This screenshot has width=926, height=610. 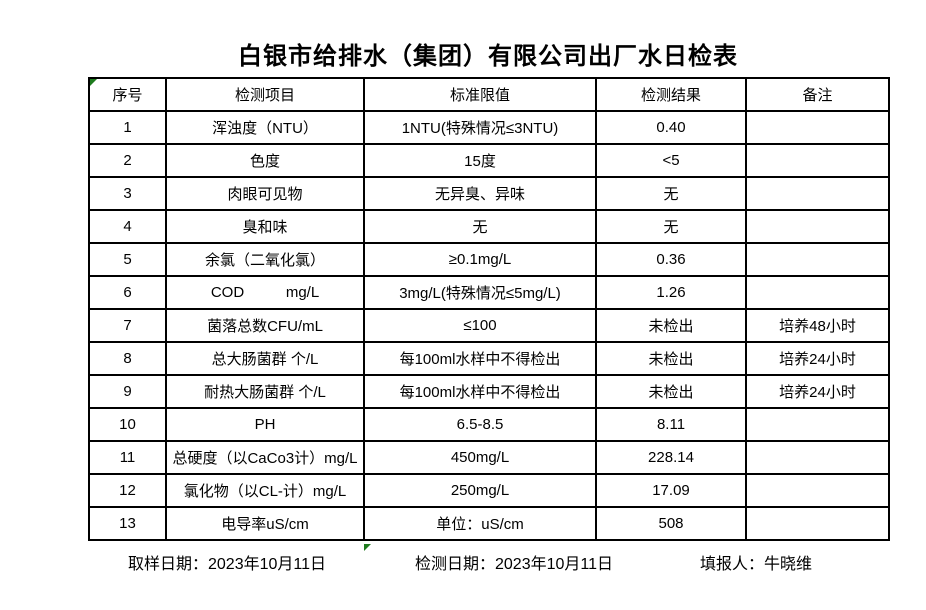 What do you see at coordinates (265, 424) in the screenshot?
I see `table-cell: PH` at bounding box center [265, 424].